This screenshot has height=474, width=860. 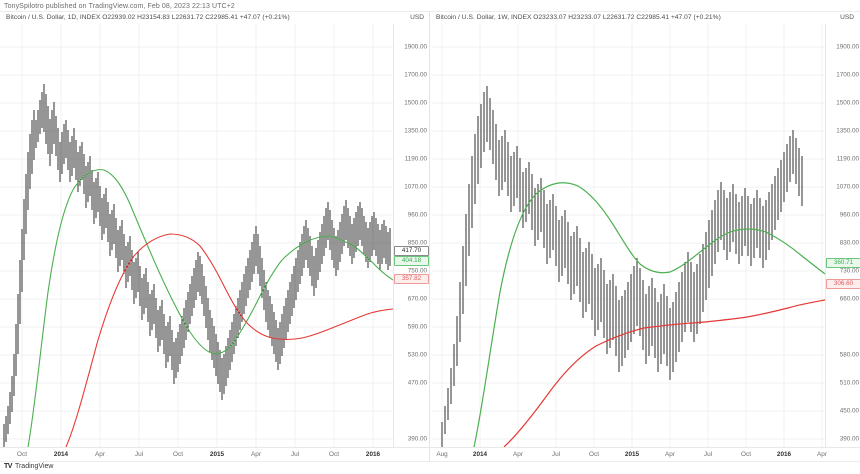 What do you see at coordinates (429, 237) in the screenshot?
I see `panel-divider` at bounding box center [429, 237].